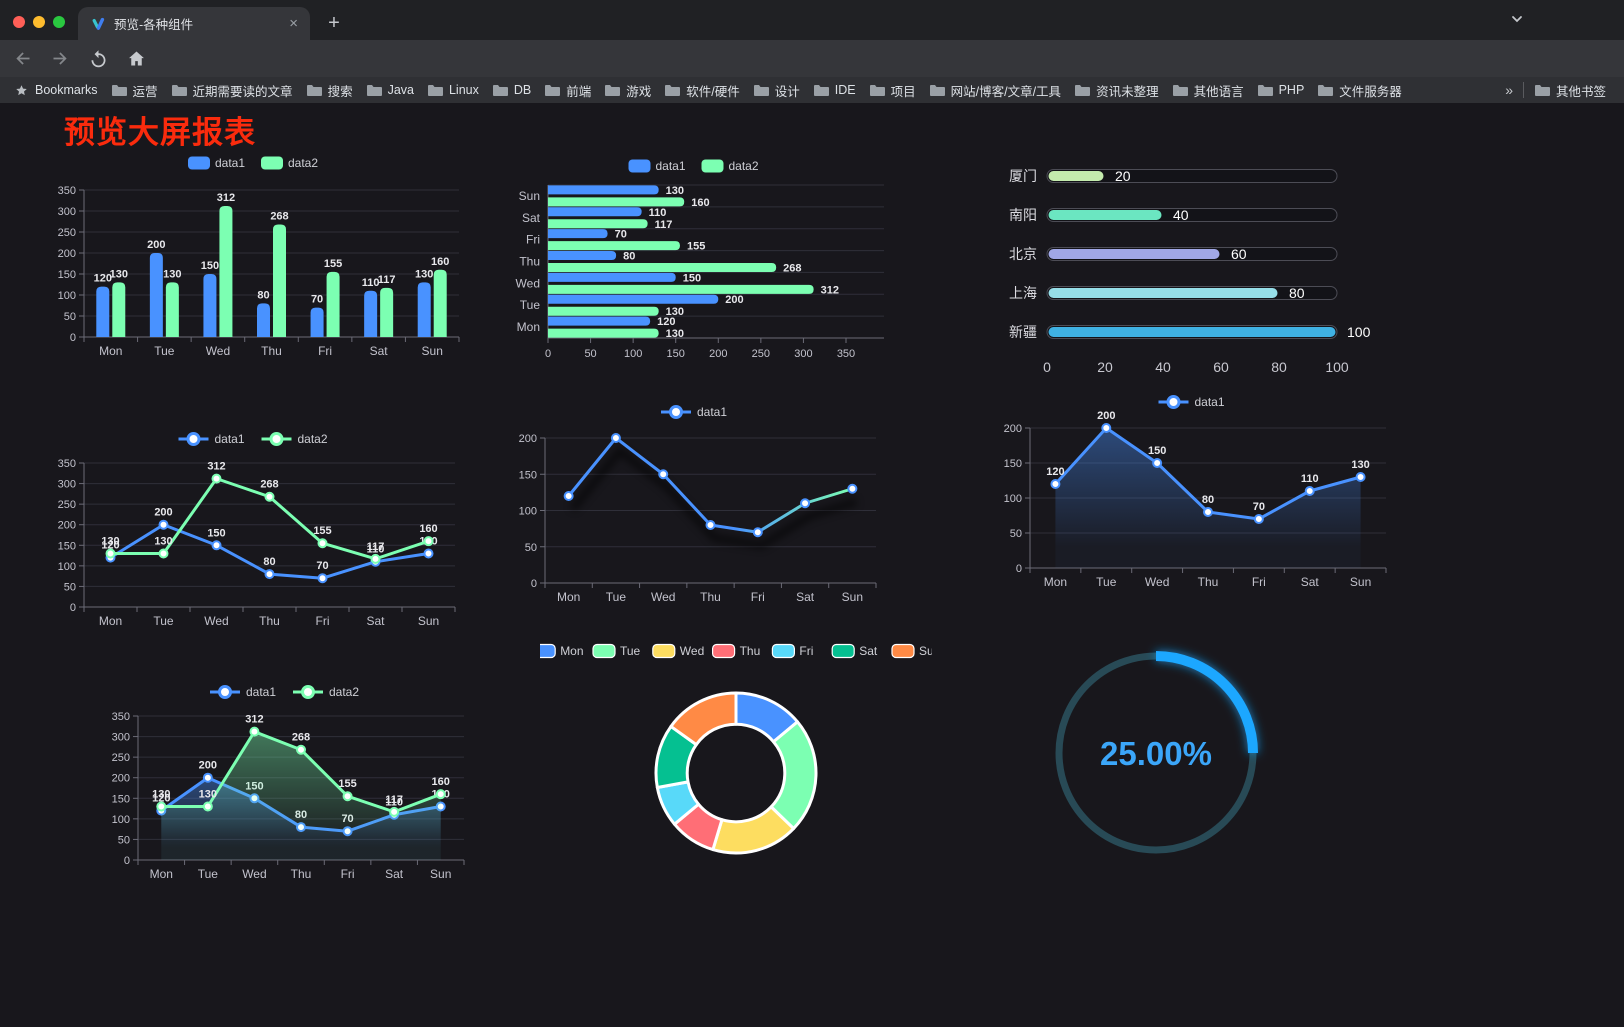 Image resolution: width=1624 pixels, height=1027 pixels. What do you see at coordinates (98, 58) in the screenshot?
I see `reload-button` at bounding box center [98, 58].